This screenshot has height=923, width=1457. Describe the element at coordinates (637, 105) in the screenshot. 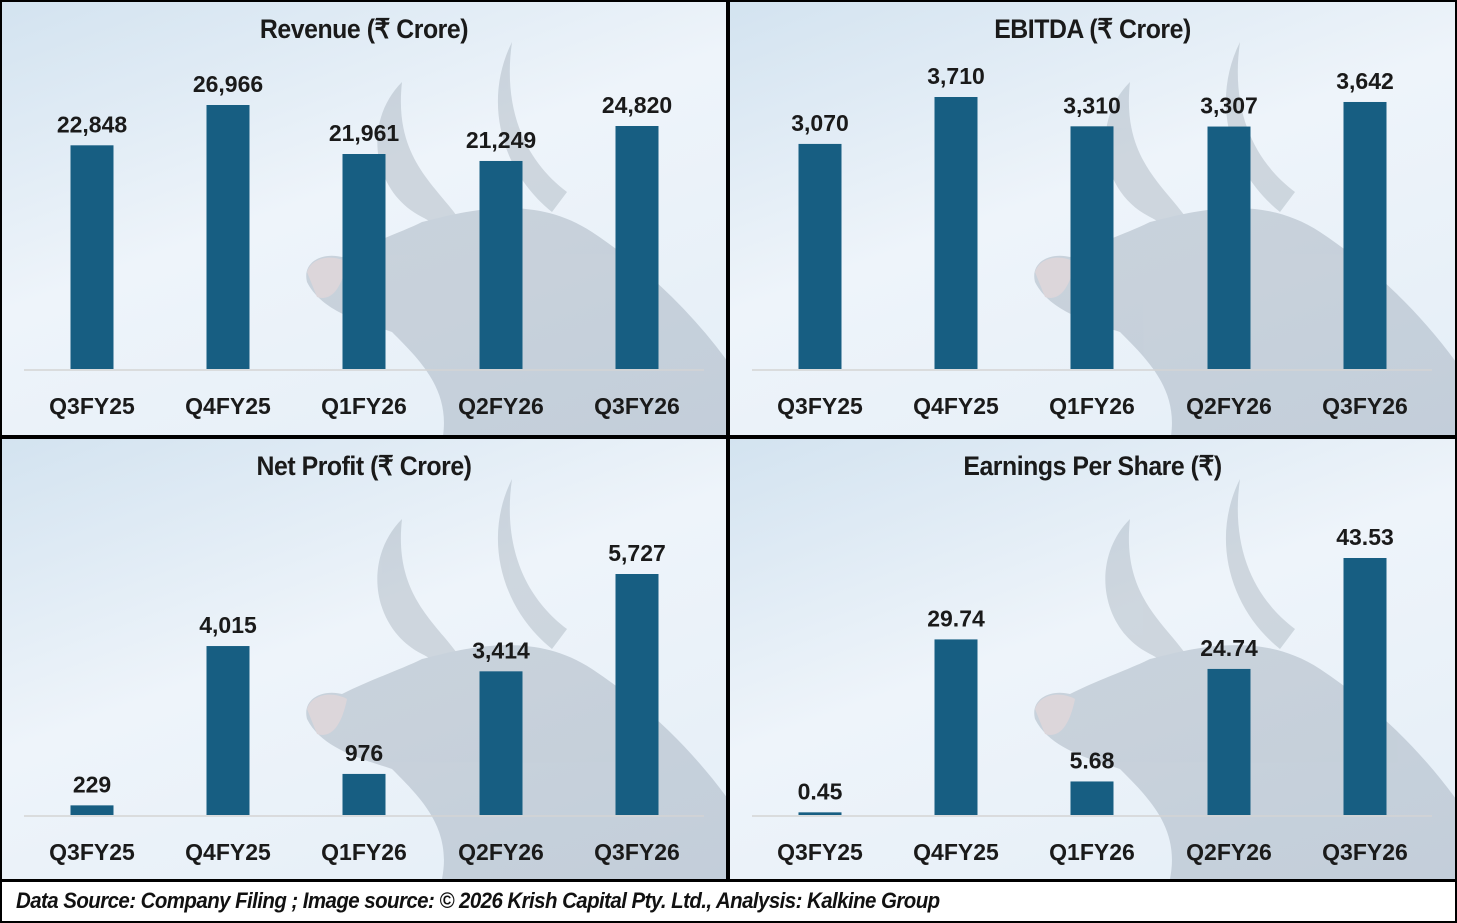

I see `data-label-revenue-q3fy26: 24,820` at that location.